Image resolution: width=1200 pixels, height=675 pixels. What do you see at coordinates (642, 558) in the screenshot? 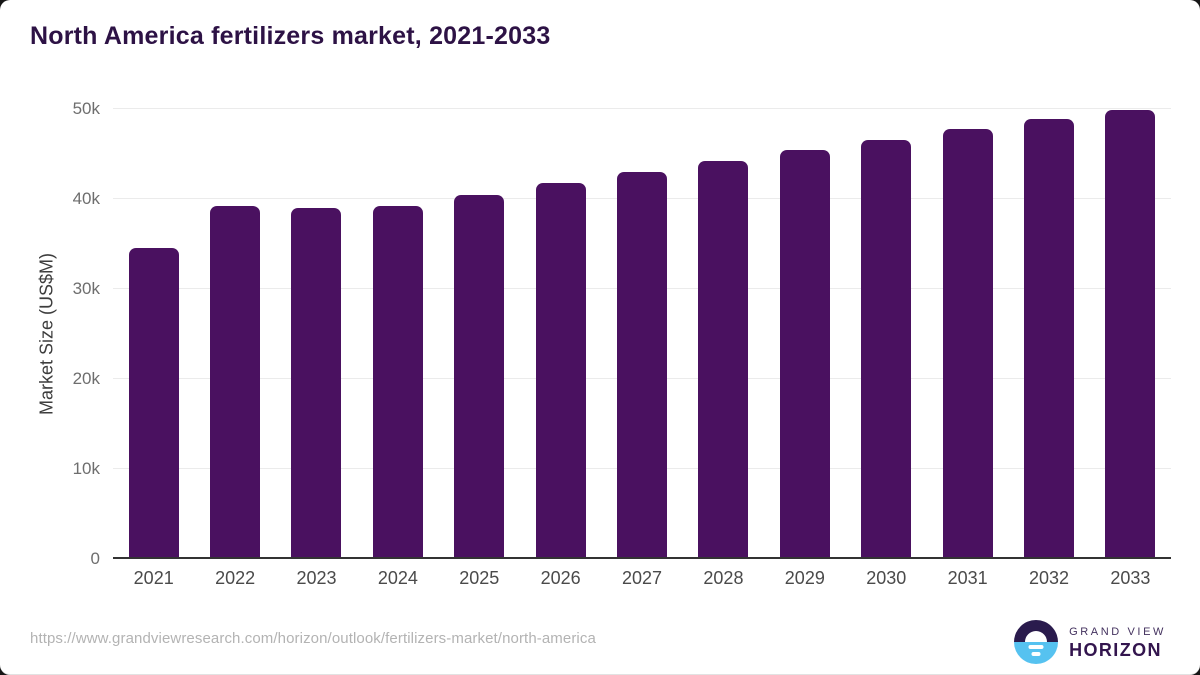
I see `x-axis-line` at bounding box center [642, 558].